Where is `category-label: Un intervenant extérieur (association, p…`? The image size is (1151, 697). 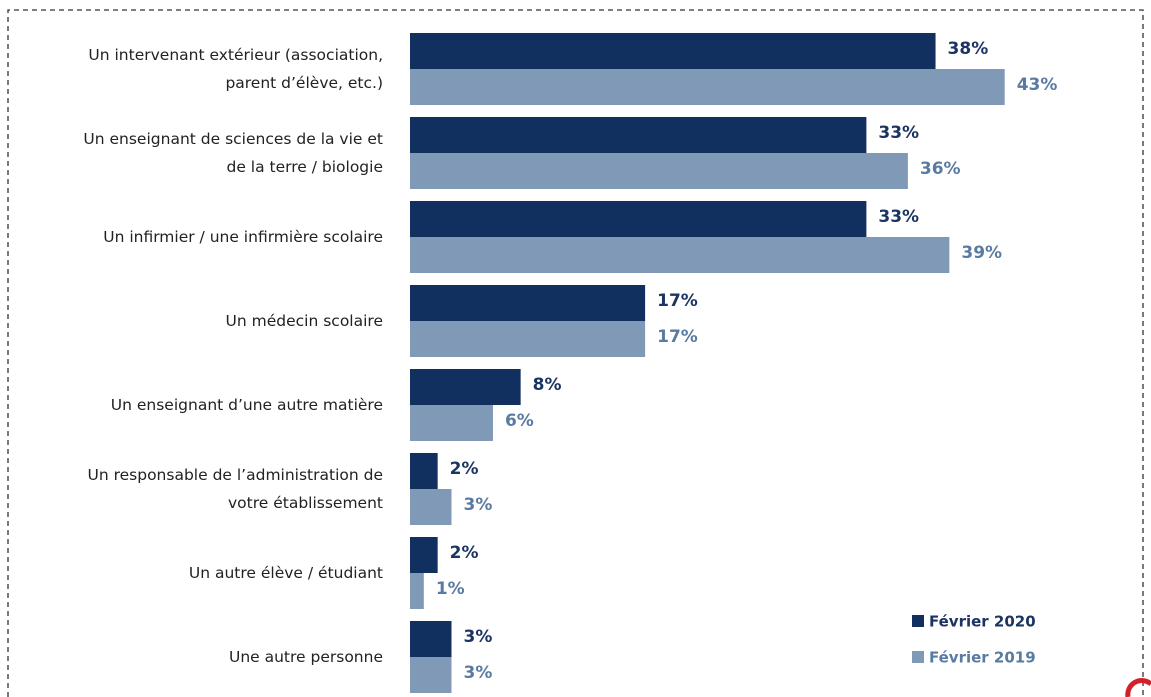
category-label: Un intervenant extérieur (association, p… is located at coordinates (235, 69).